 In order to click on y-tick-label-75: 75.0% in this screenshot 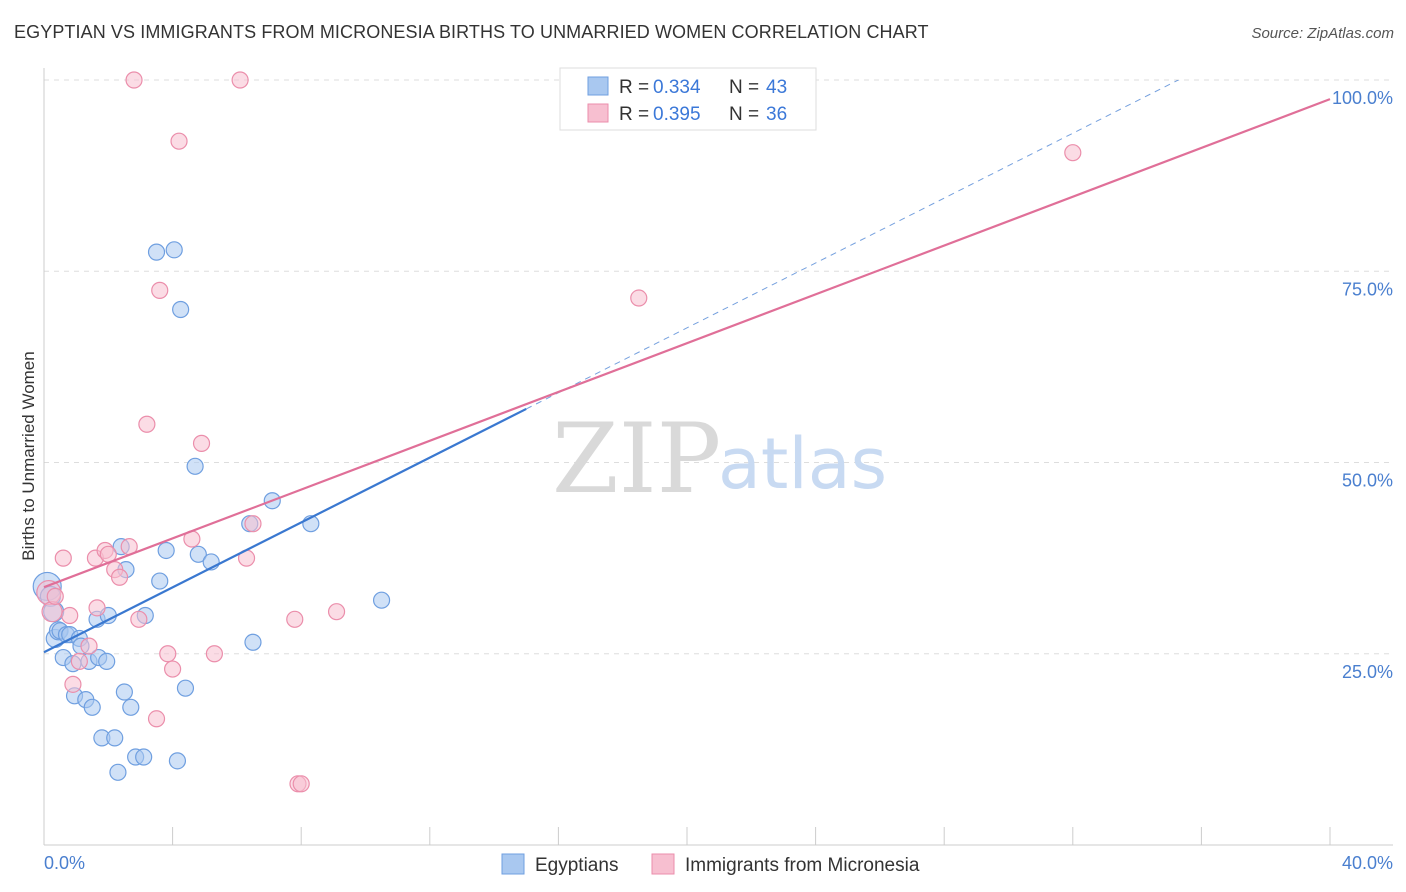, I will do `click(1367, 289)`.